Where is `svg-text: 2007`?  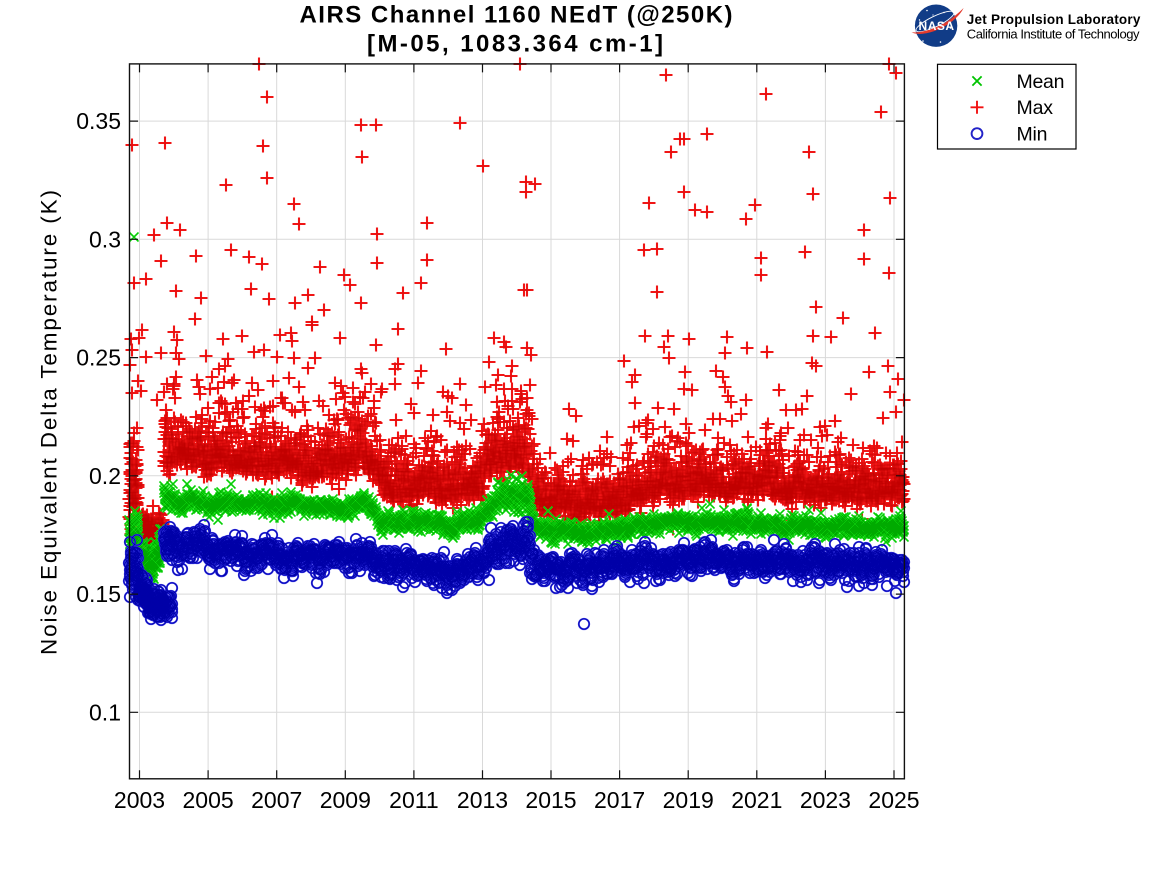
svg-text: 2007 is located at coordinates (276, 800).